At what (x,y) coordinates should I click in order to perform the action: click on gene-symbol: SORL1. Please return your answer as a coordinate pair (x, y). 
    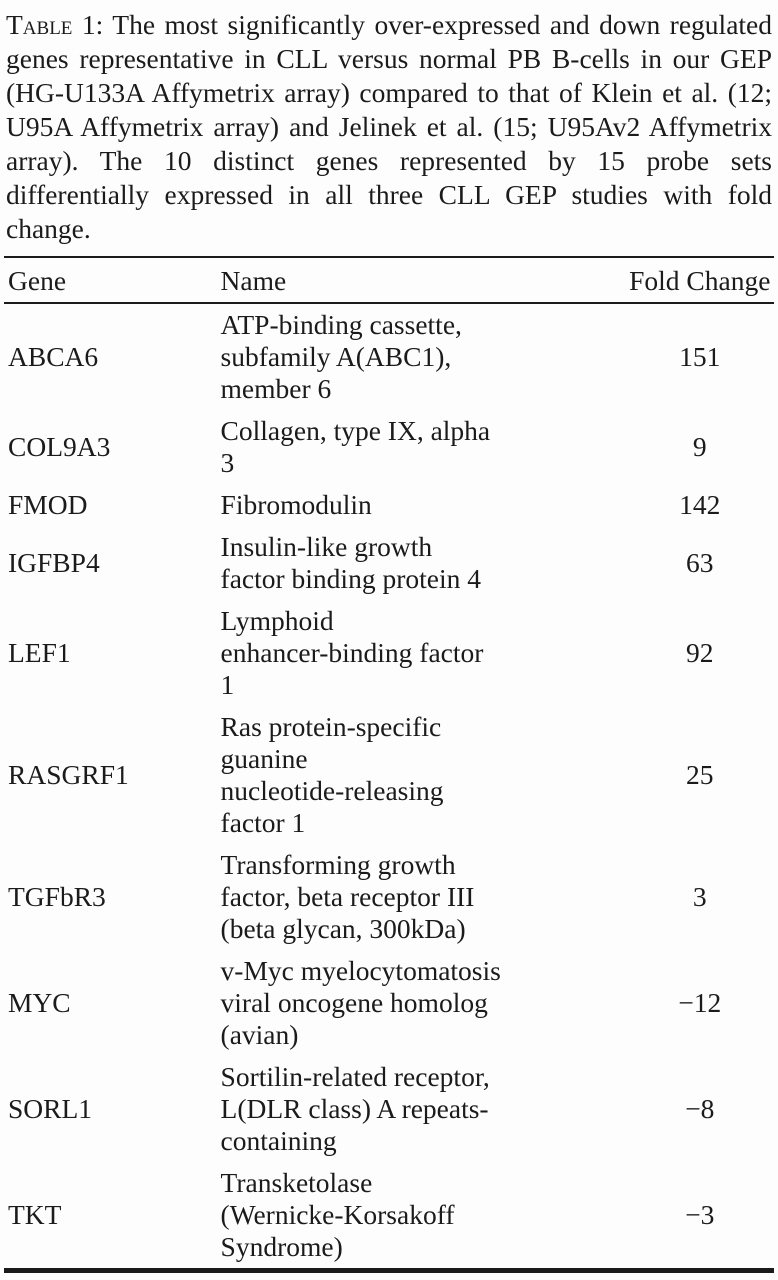
    Looking at the image, I should click on (50, 1108).